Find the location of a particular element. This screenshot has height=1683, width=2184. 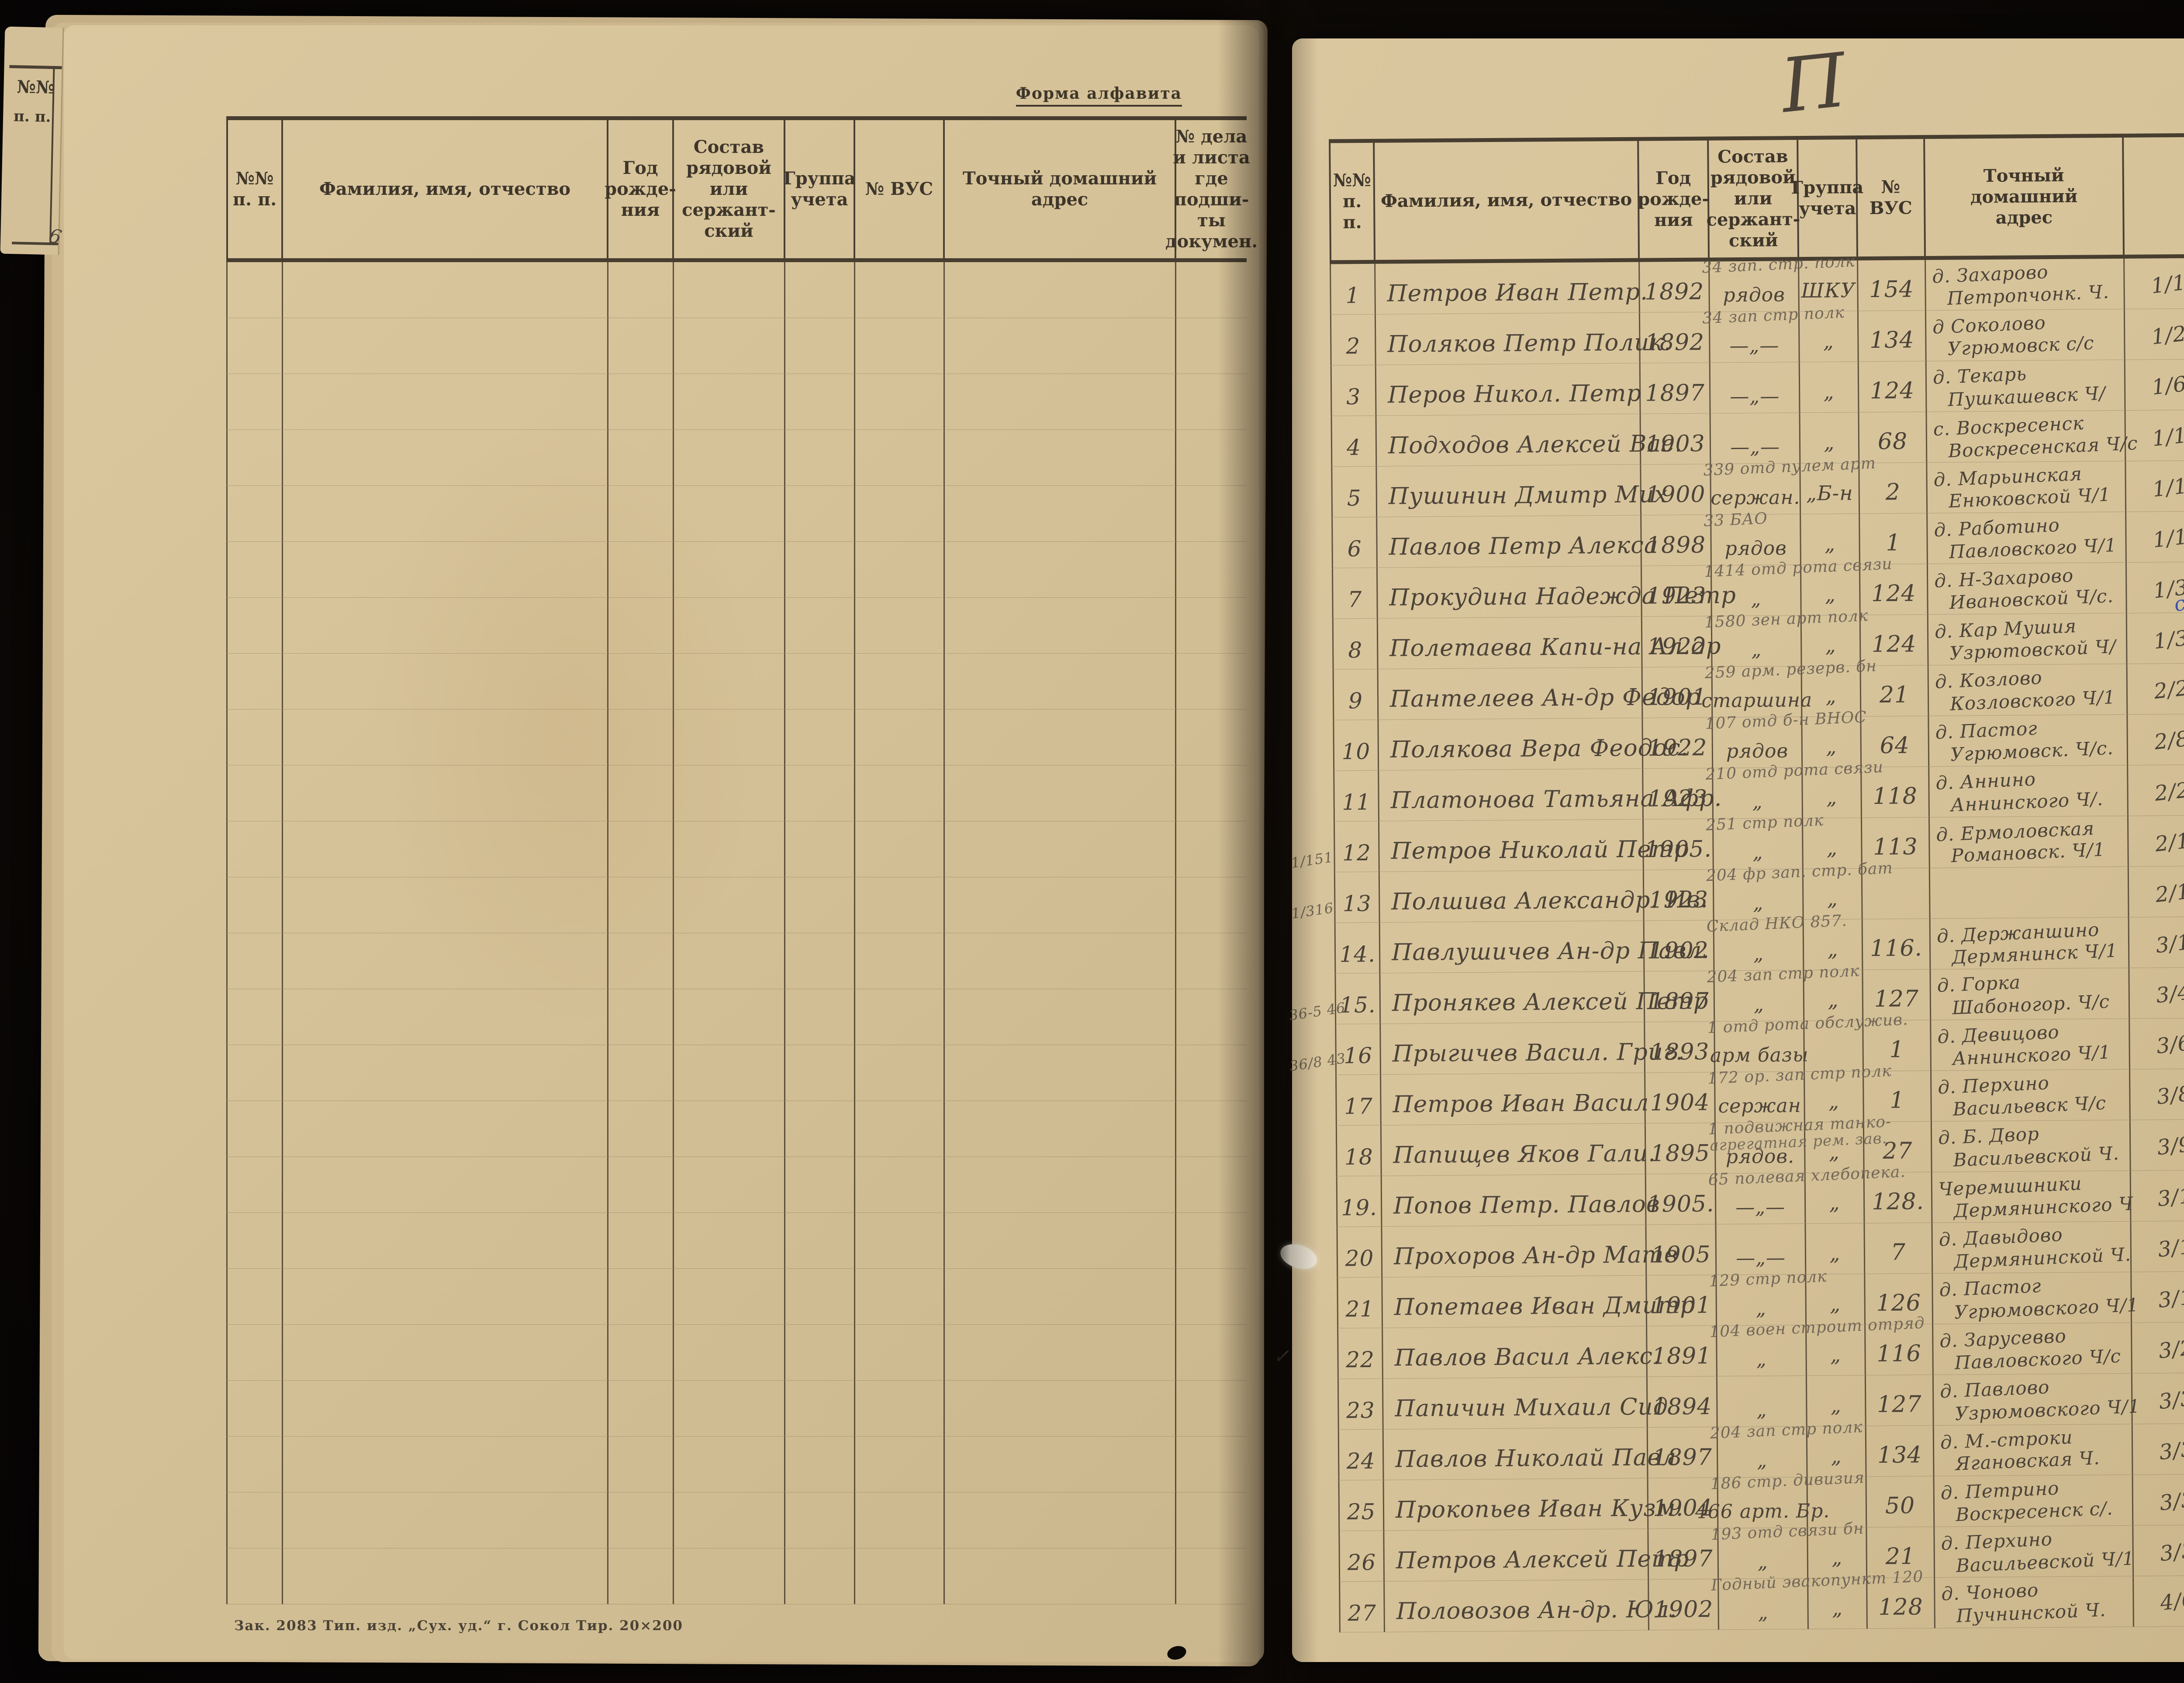

file-number-1: 3/60 is located at coordinates (2169, 1043).